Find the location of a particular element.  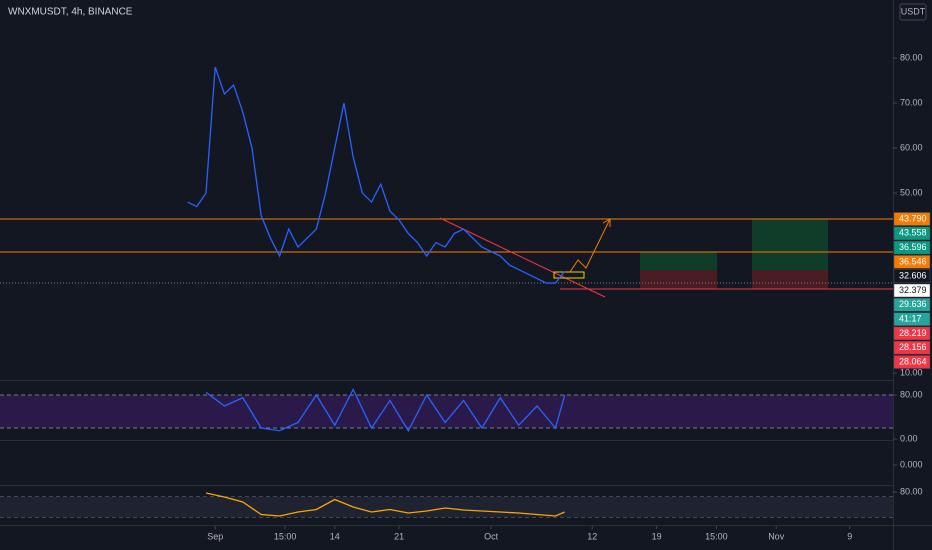

price-tag-label: 28.219 is located at coordinates (913, 333).